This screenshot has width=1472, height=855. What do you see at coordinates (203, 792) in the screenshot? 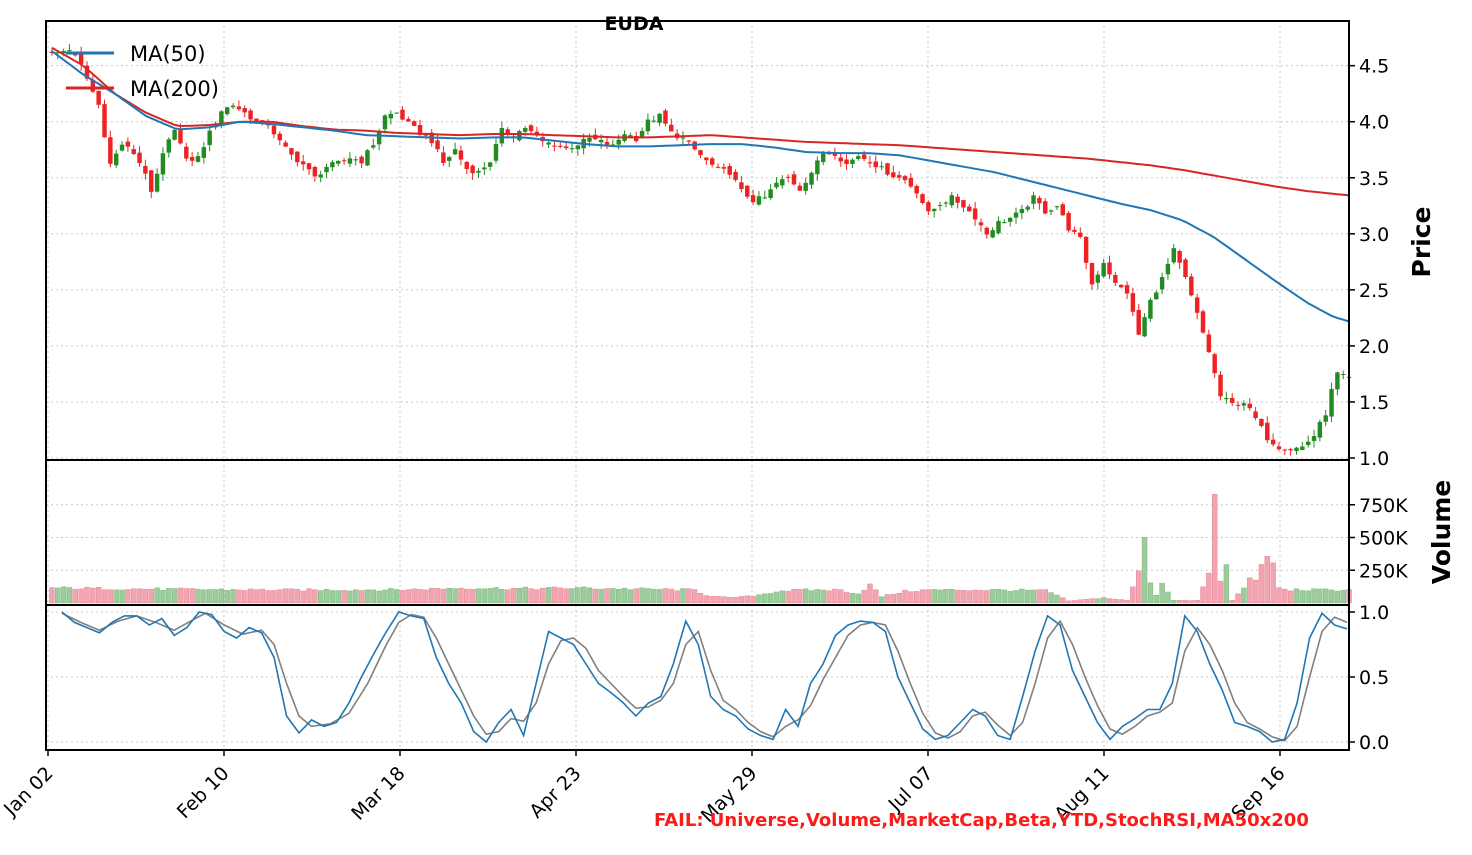
I see `x-tick-label: Feb 10` at bounding box center [203, 792].